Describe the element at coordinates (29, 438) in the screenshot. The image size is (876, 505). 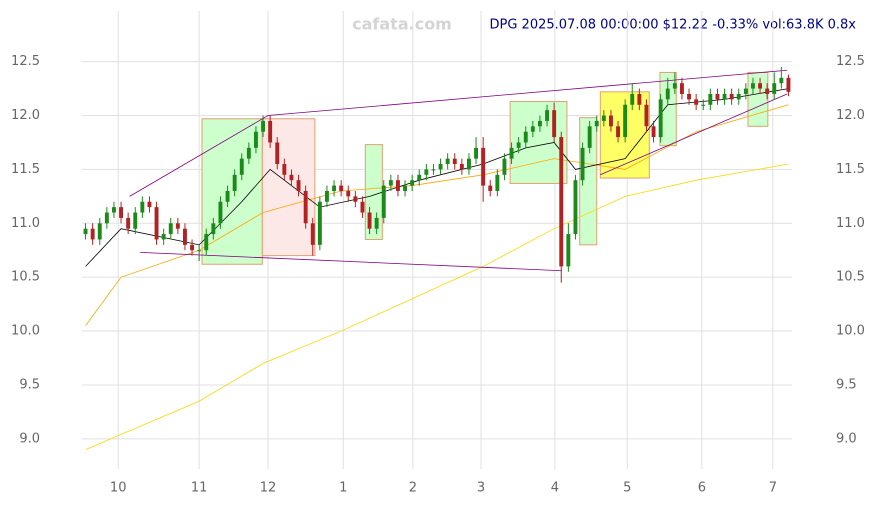
I see `y-tick-label: 9.0` at that location.